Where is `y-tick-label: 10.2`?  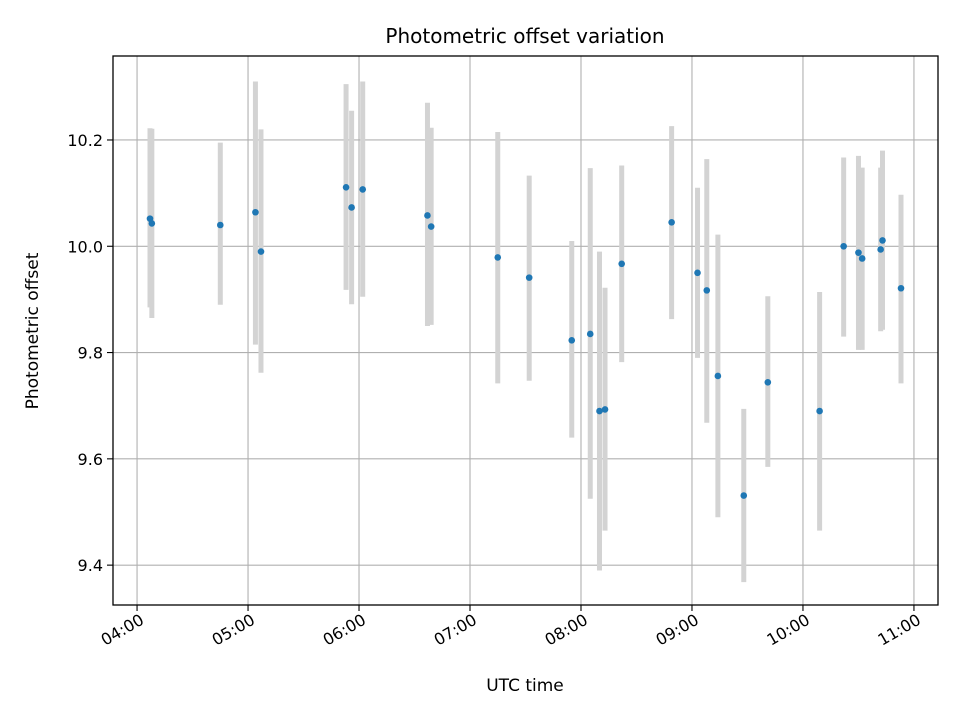 y-tick-label: 10.2 is located at coordinates (85, 140).